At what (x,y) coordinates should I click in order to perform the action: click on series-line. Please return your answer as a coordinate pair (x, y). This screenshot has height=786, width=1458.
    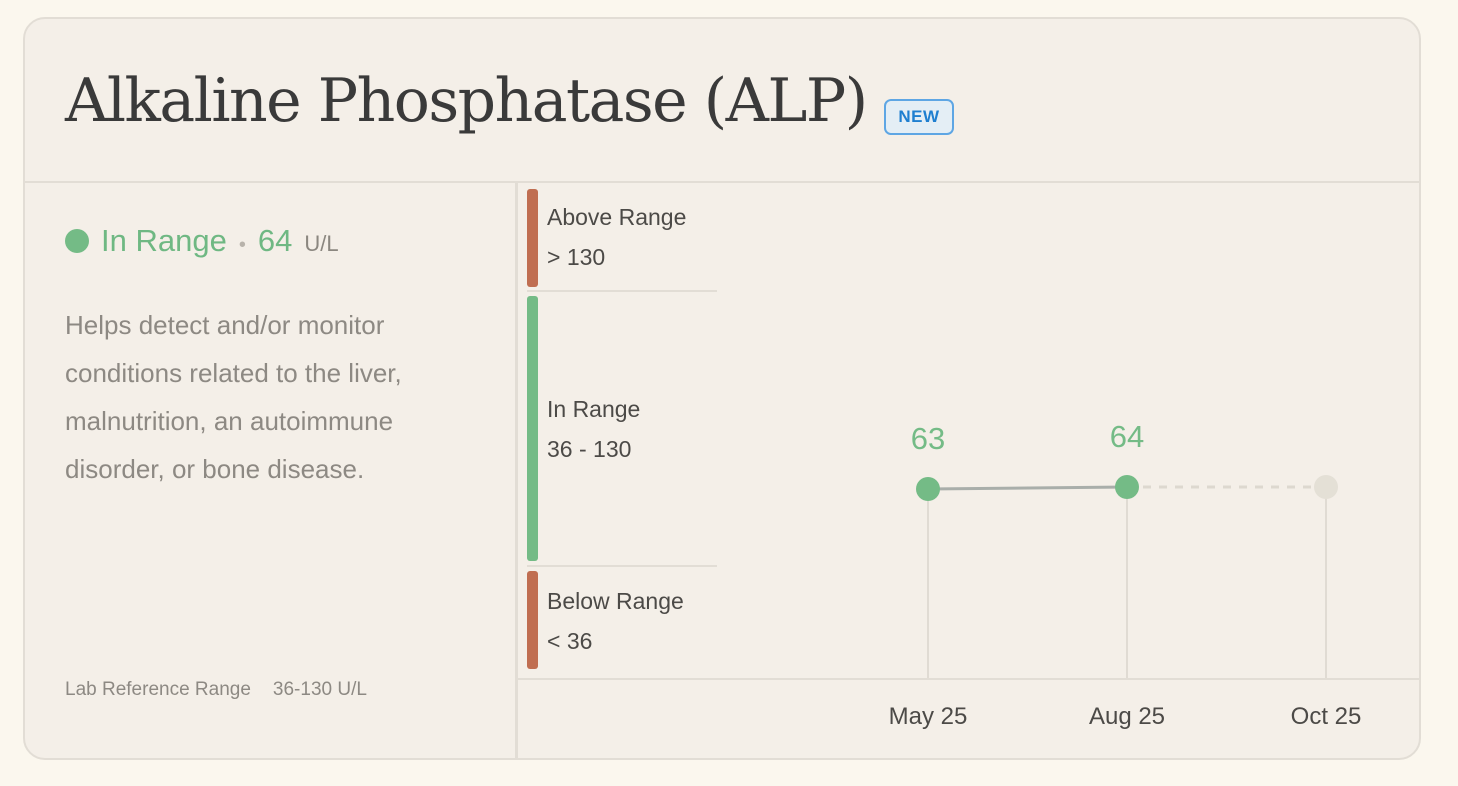
    Looking at the image, I should click on (1027, 488).